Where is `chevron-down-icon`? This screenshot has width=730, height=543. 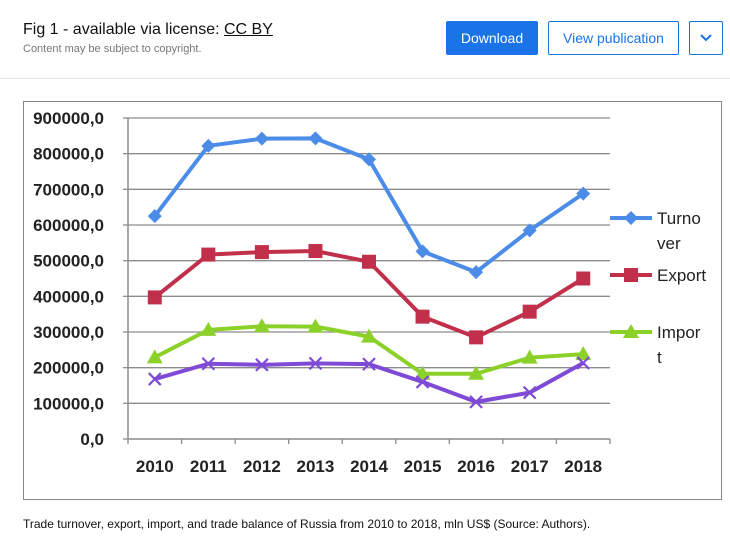 chevron-down-icon is located at coordinates (706, 38).